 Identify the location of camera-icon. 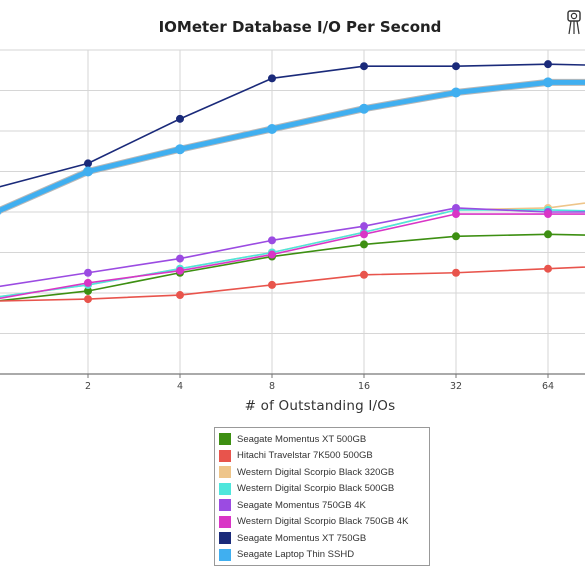
(574, 23).